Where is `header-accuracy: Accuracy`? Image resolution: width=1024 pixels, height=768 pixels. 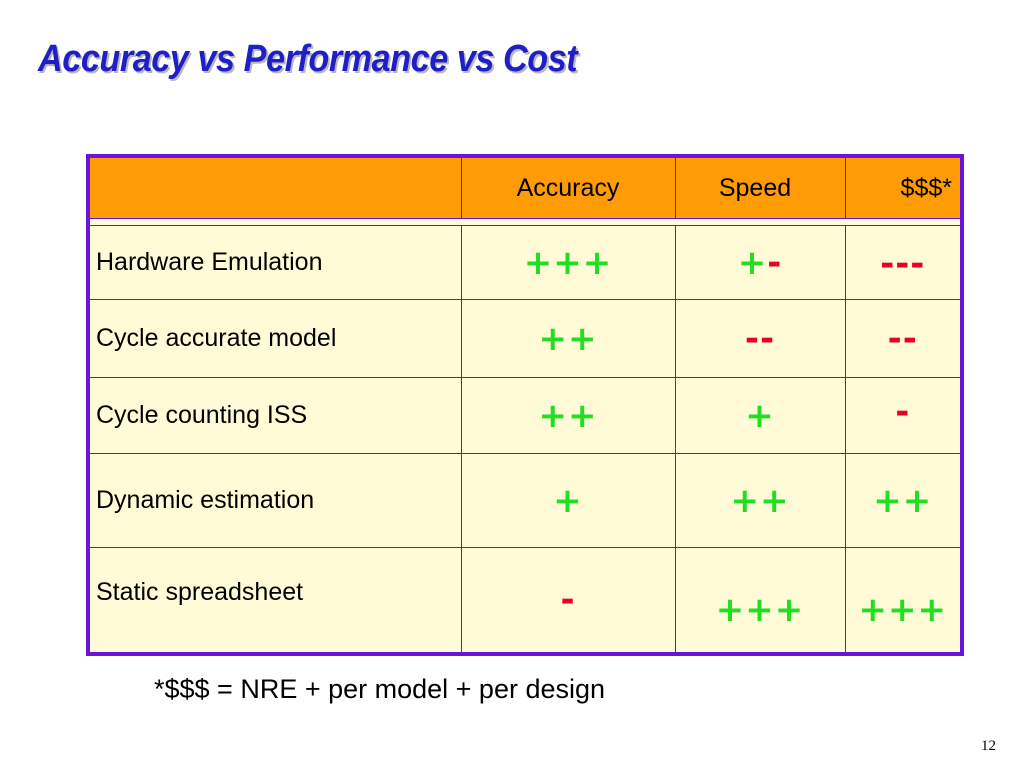
header-accuracy: Accuracy is located at coordinates (568, 188).